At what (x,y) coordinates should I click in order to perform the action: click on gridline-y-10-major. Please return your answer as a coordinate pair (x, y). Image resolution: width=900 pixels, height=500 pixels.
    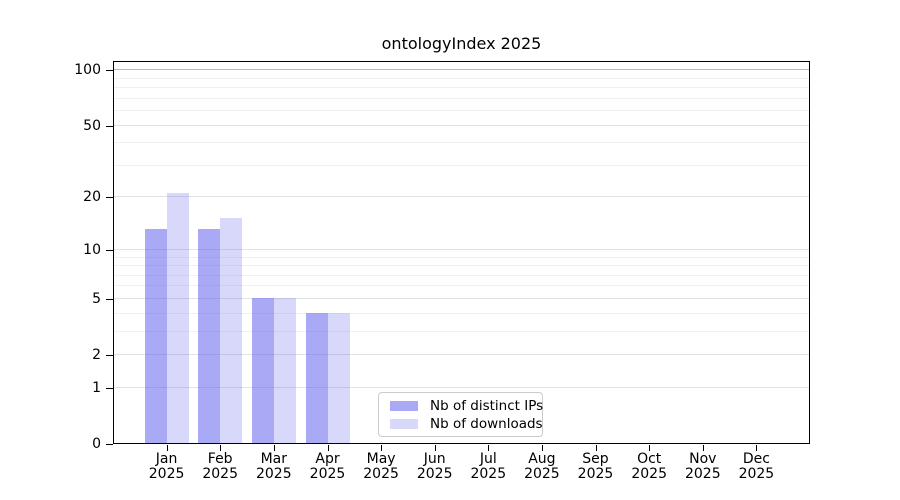
    Looking at the image, I should click on (461, 249).